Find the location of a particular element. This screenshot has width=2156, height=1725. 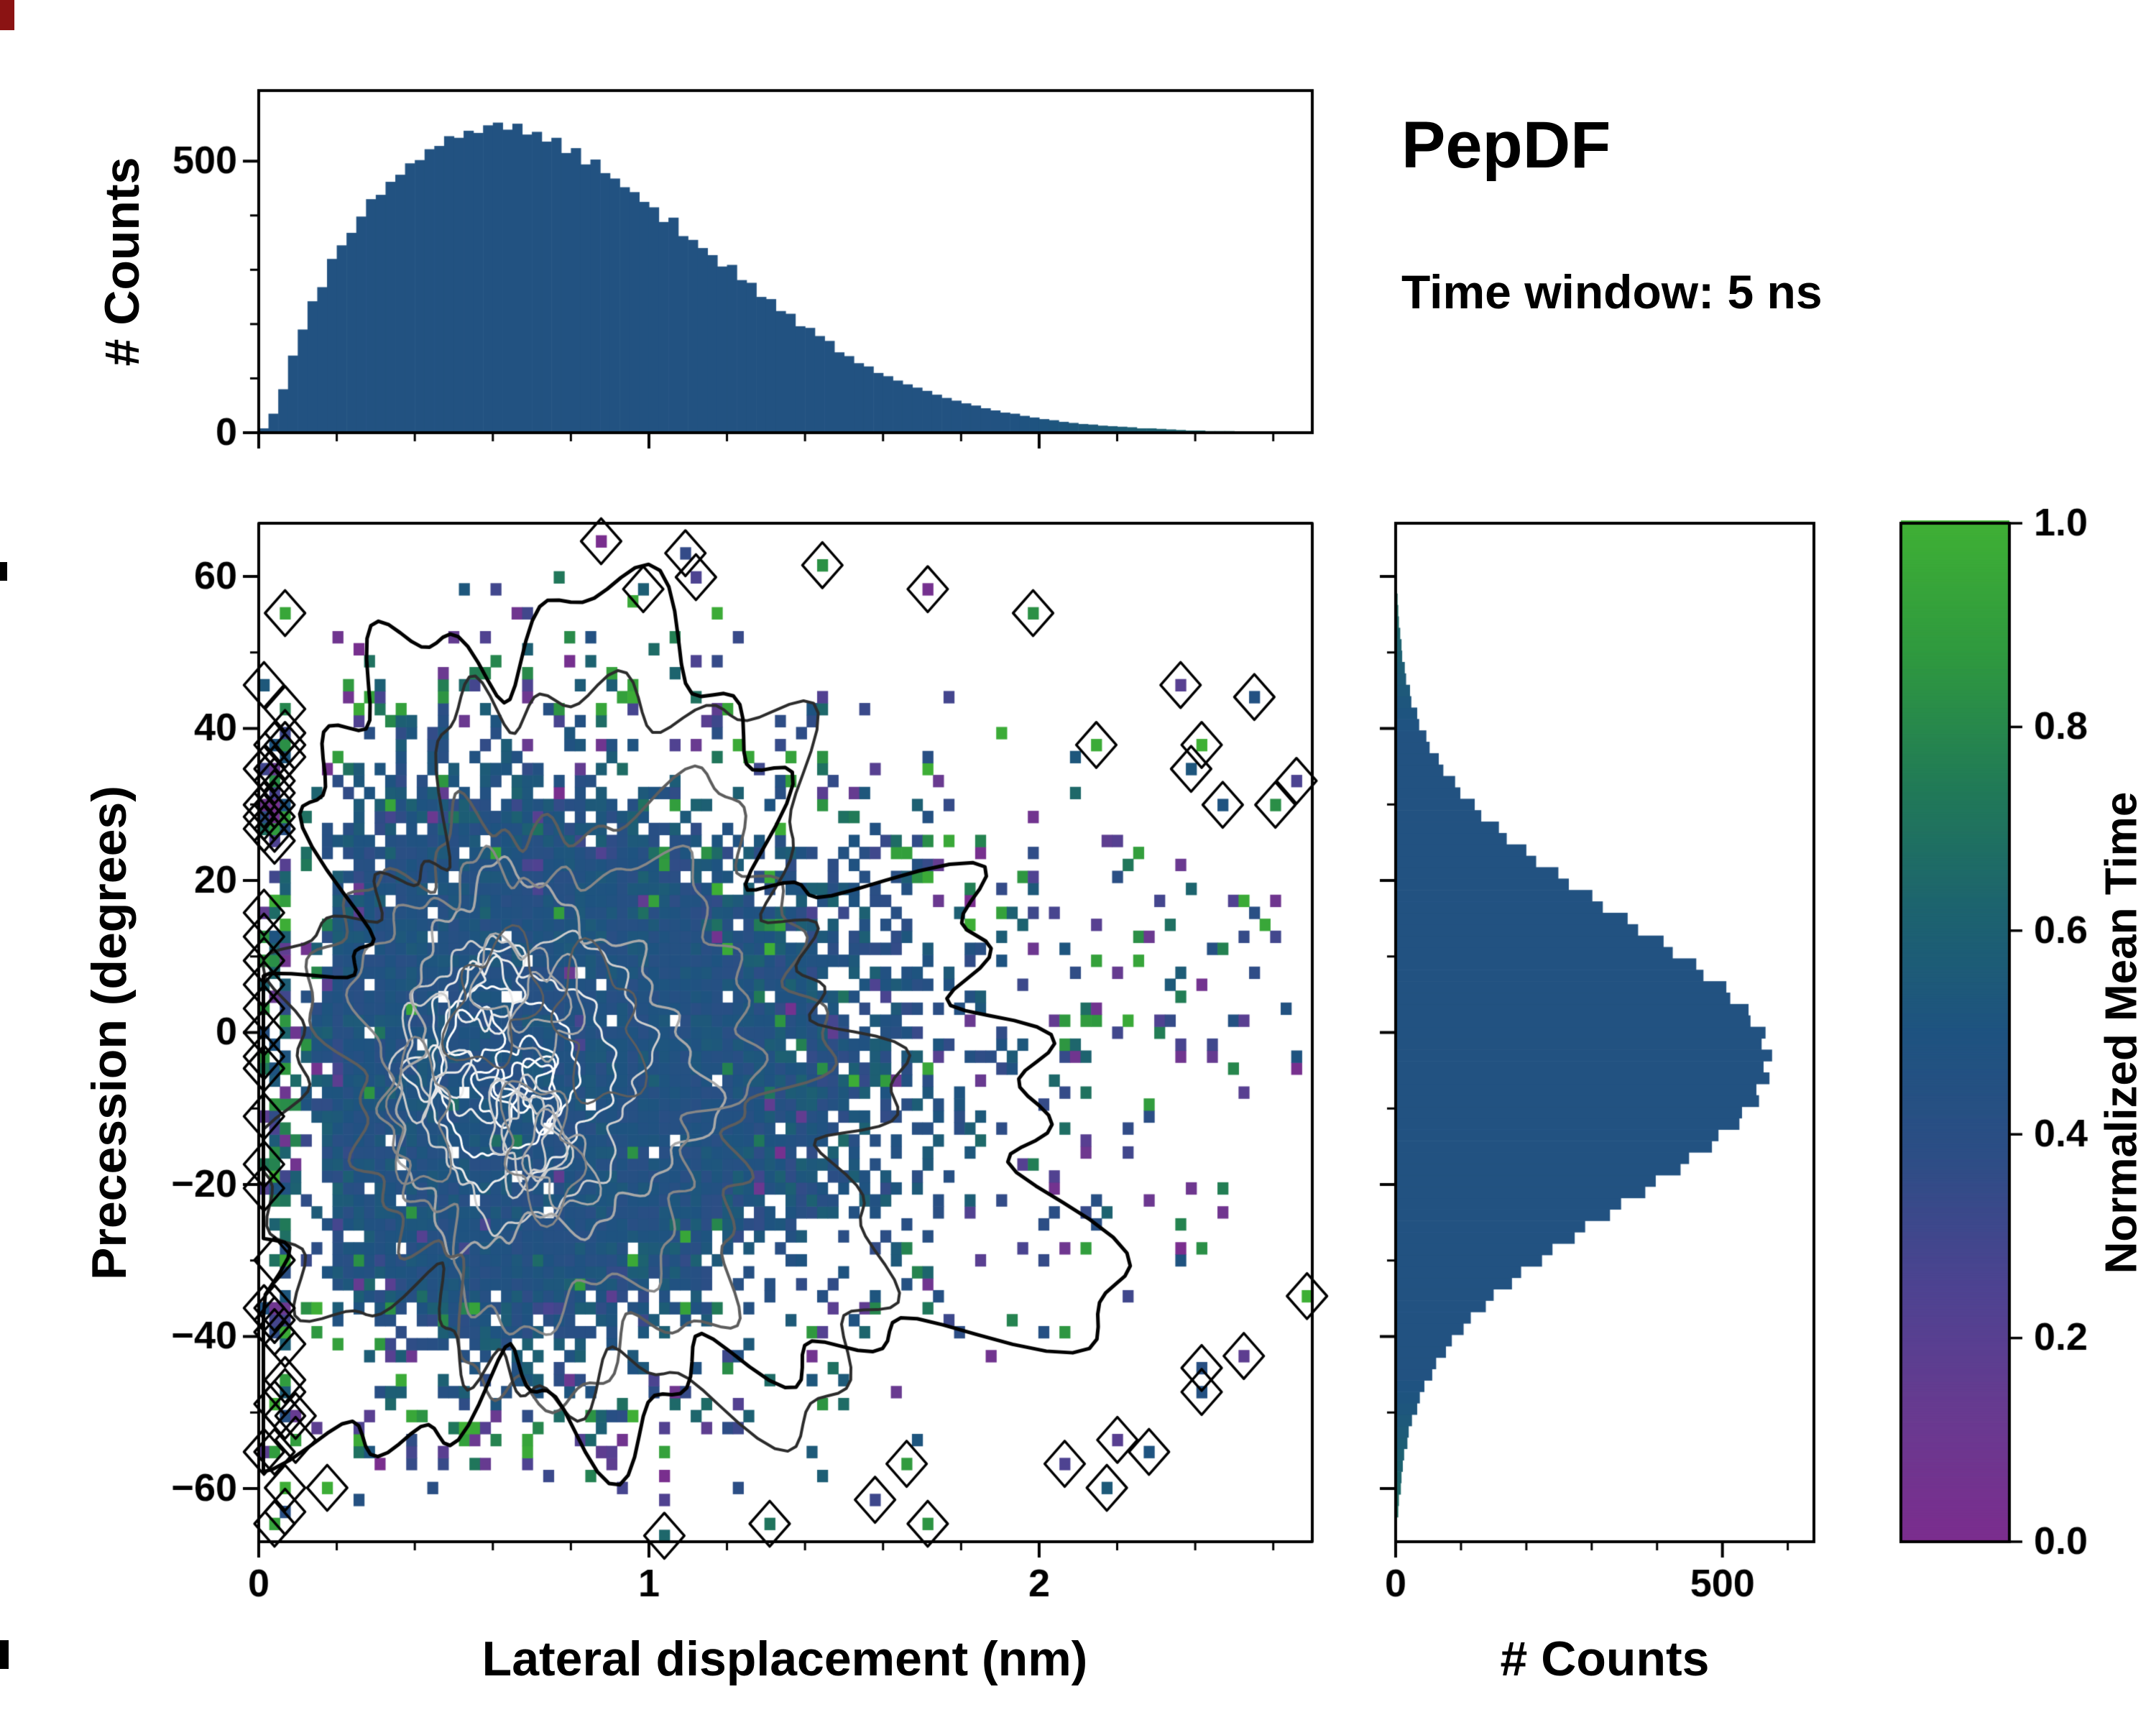

colorbar-canvas is located at coordinates (2012, 1063).